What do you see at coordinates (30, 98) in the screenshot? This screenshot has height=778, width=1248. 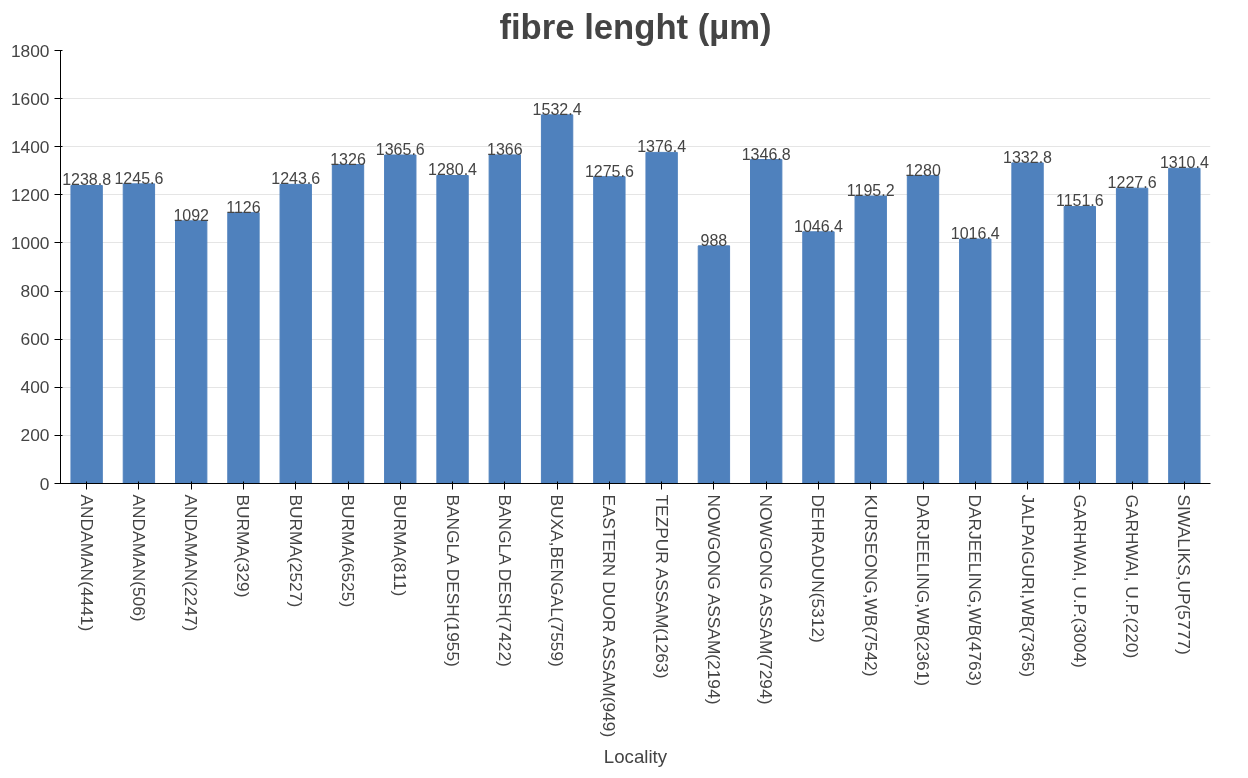 I see `y-tick-label: 1600` at bounding box center [30, 98].